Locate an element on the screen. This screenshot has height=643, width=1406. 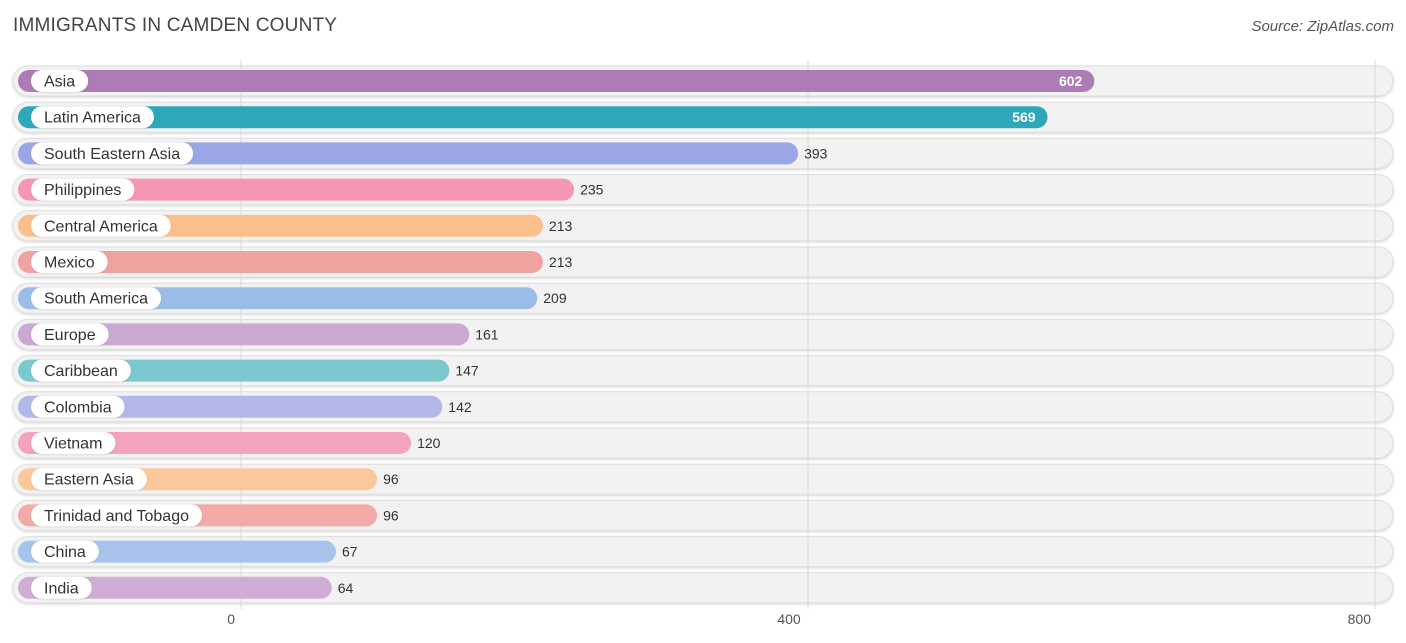
category-label: Asia is located at coordinates (59, 82).